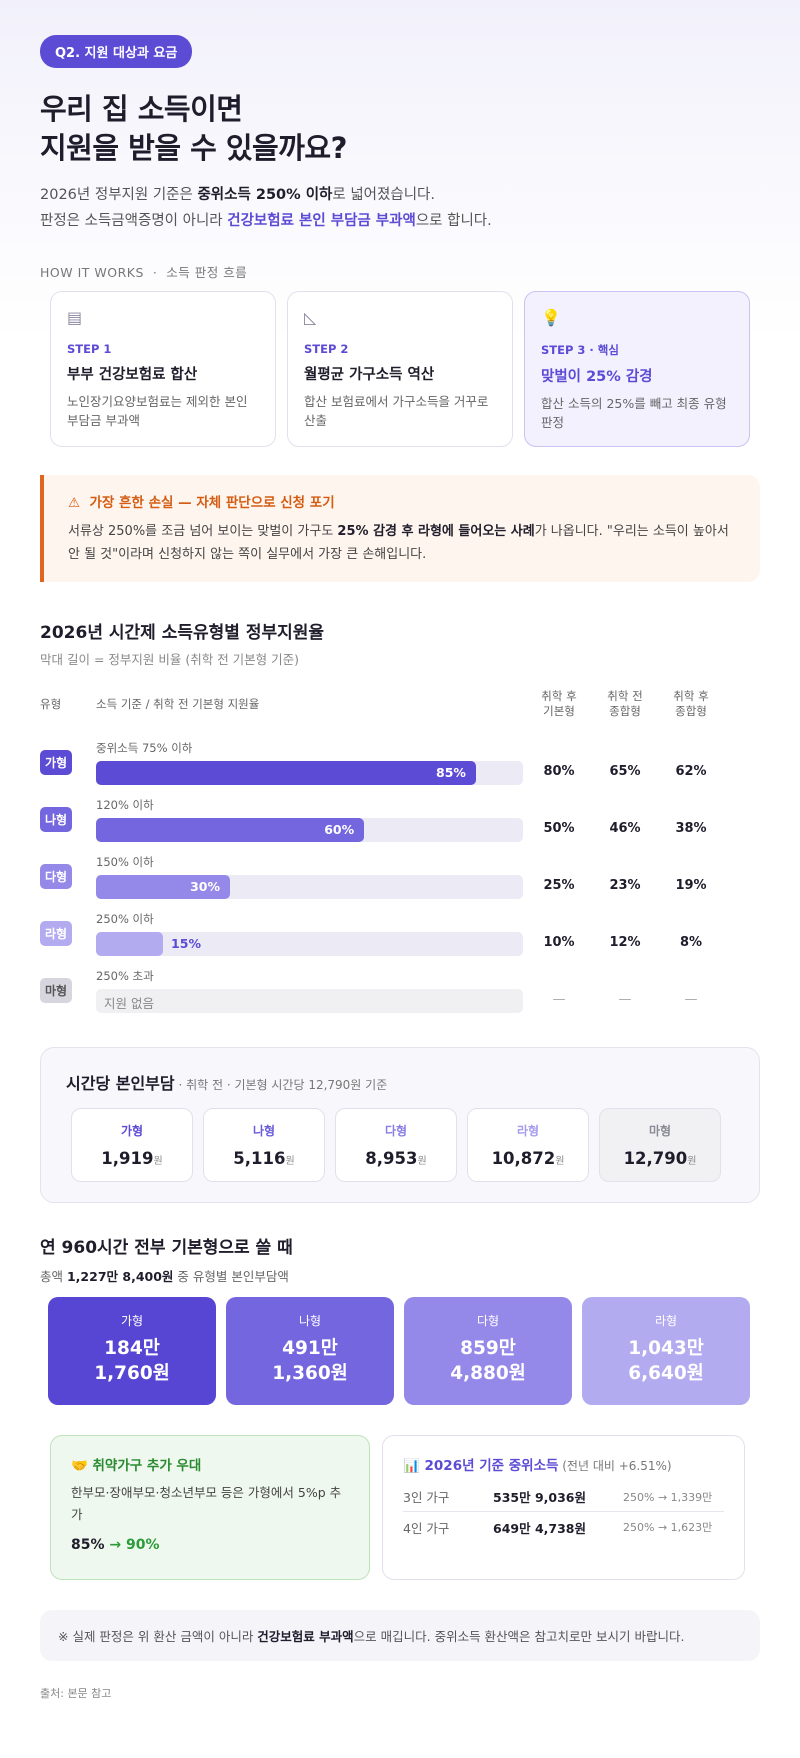 This screenshot has height=1758, width=800. Describe the element at coordinates (182, 633) in the screenshot. I see `support-rate-title: 2026년 시간제 소득유형별 정부지원율` at that location.